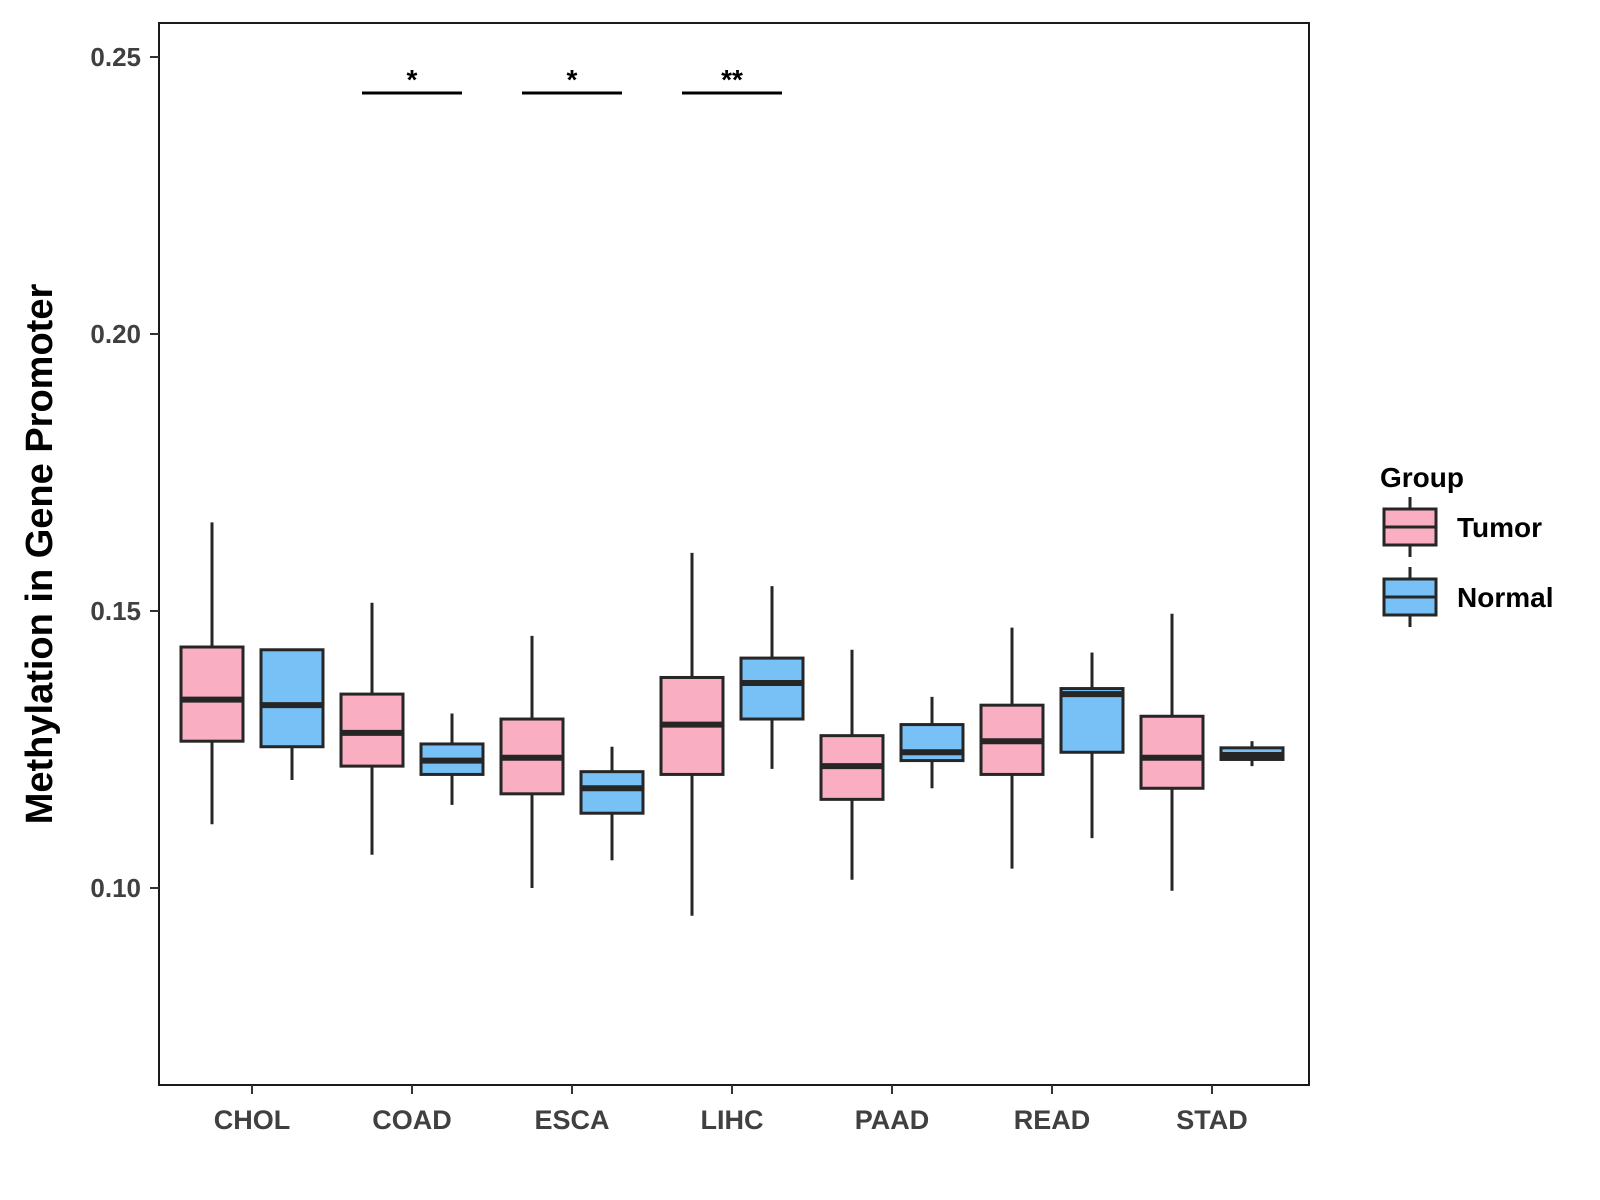 Image resolution: width=1600 pixels, height=1200 pixels. I want to click on significance-label: **, so click(732, 79).